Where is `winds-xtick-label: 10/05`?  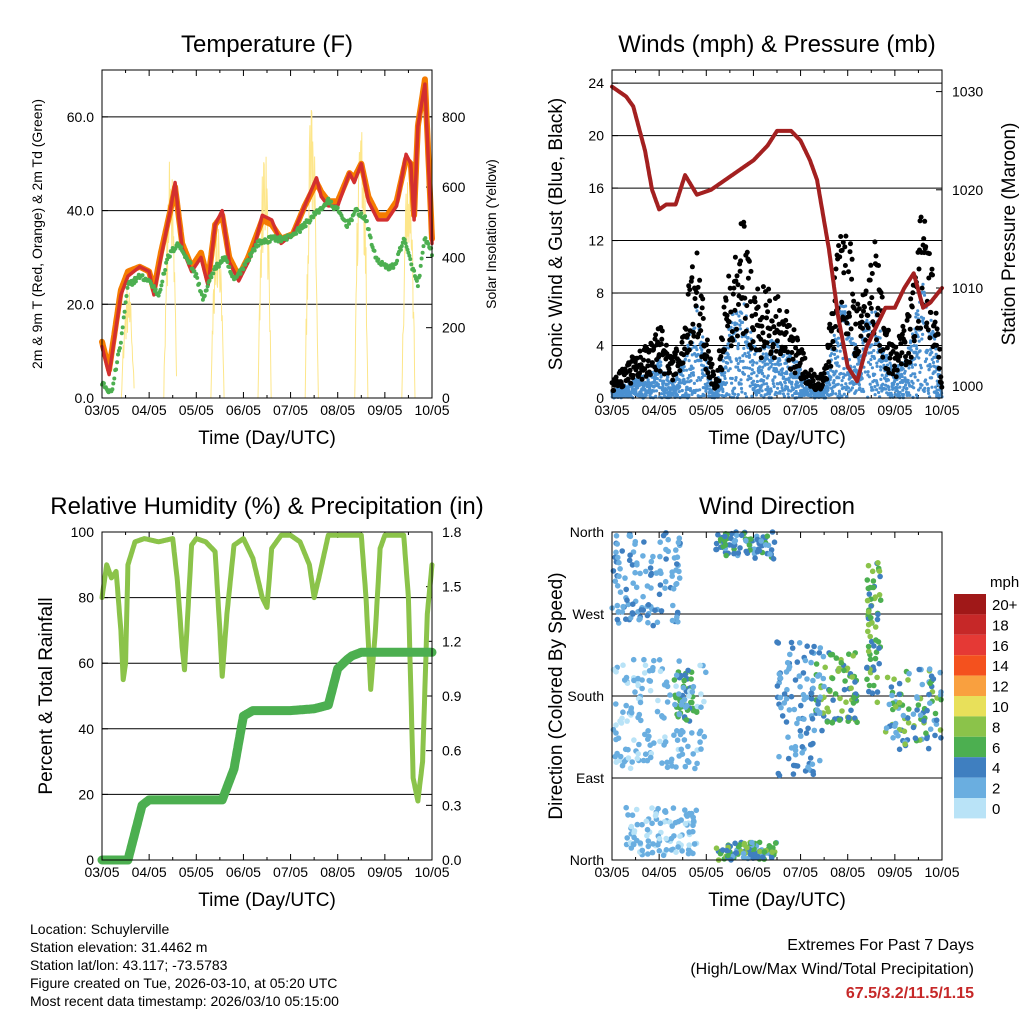 winds-xtick-label: 10/05 is located at coordinates (941, 410).